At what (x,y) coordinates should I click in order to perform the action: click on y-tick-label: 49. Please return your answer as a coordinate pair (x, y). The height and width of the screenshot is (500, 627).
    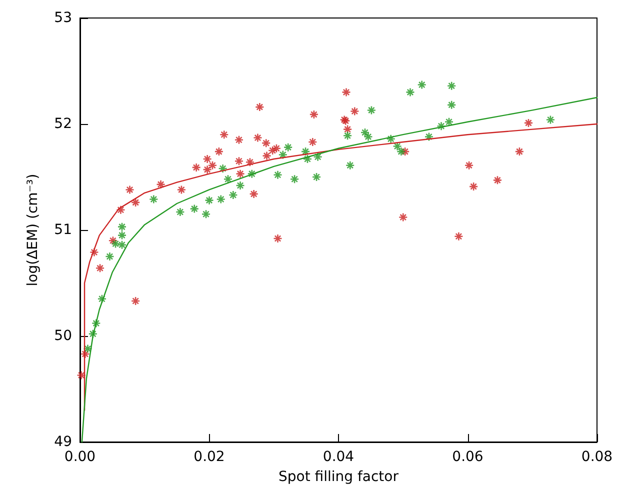
    Looking at the image, I should click on (63, 442).